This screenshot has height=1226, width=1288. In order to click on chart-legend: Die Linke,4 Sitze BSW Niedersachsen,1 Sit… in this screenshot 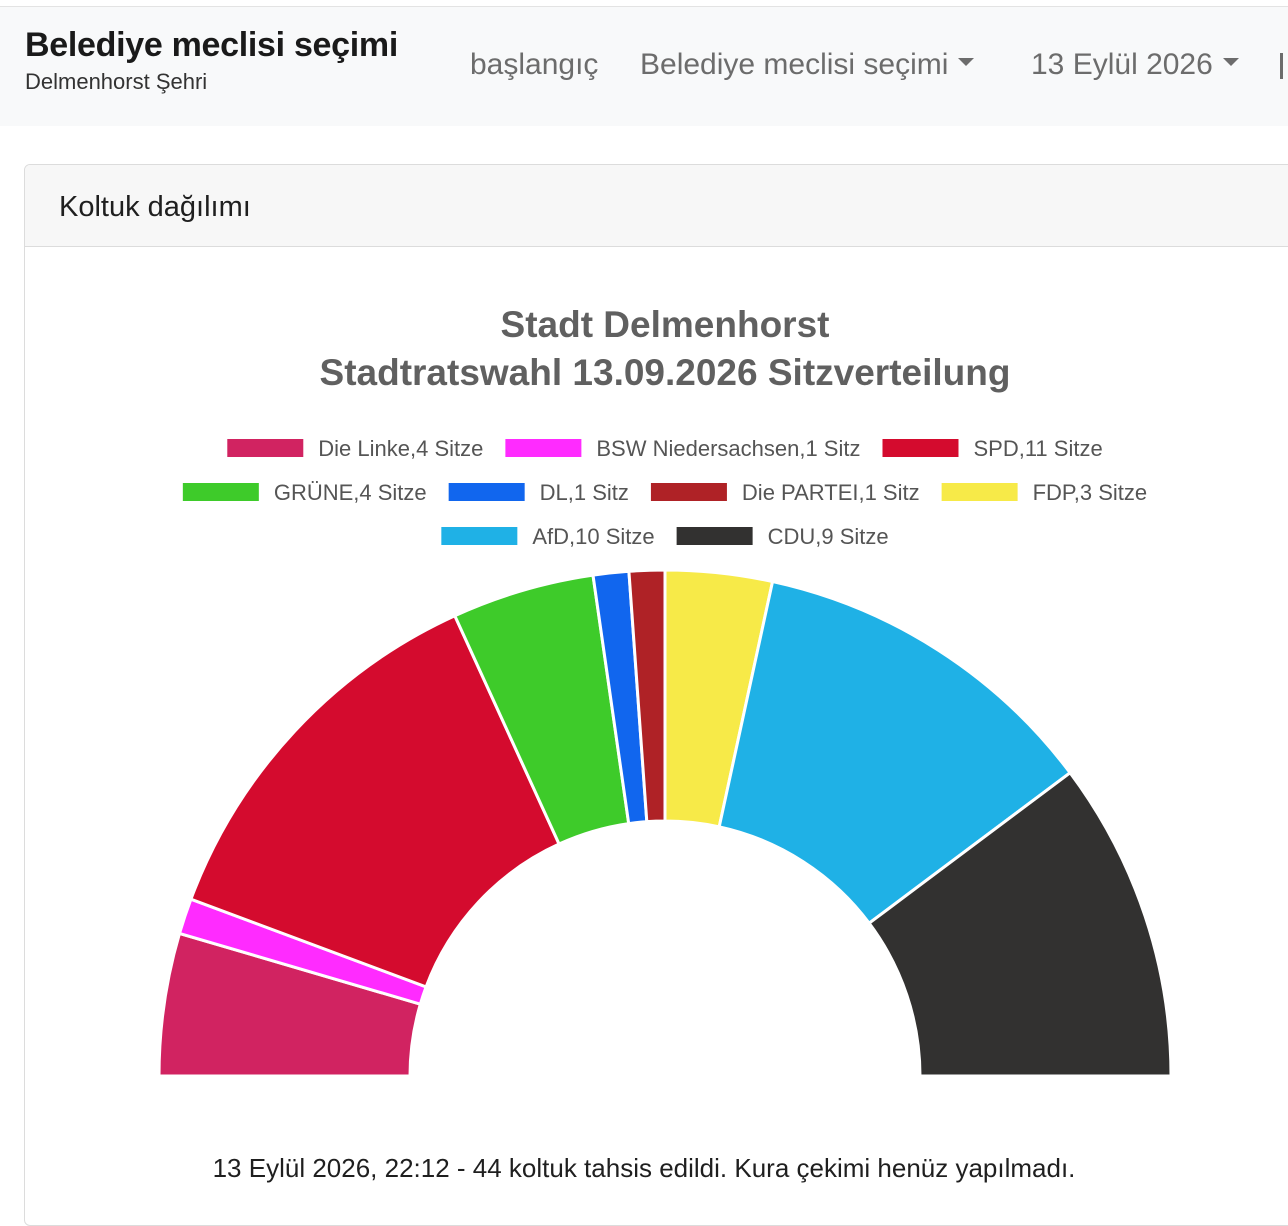, I will do `click(665, 492)`.